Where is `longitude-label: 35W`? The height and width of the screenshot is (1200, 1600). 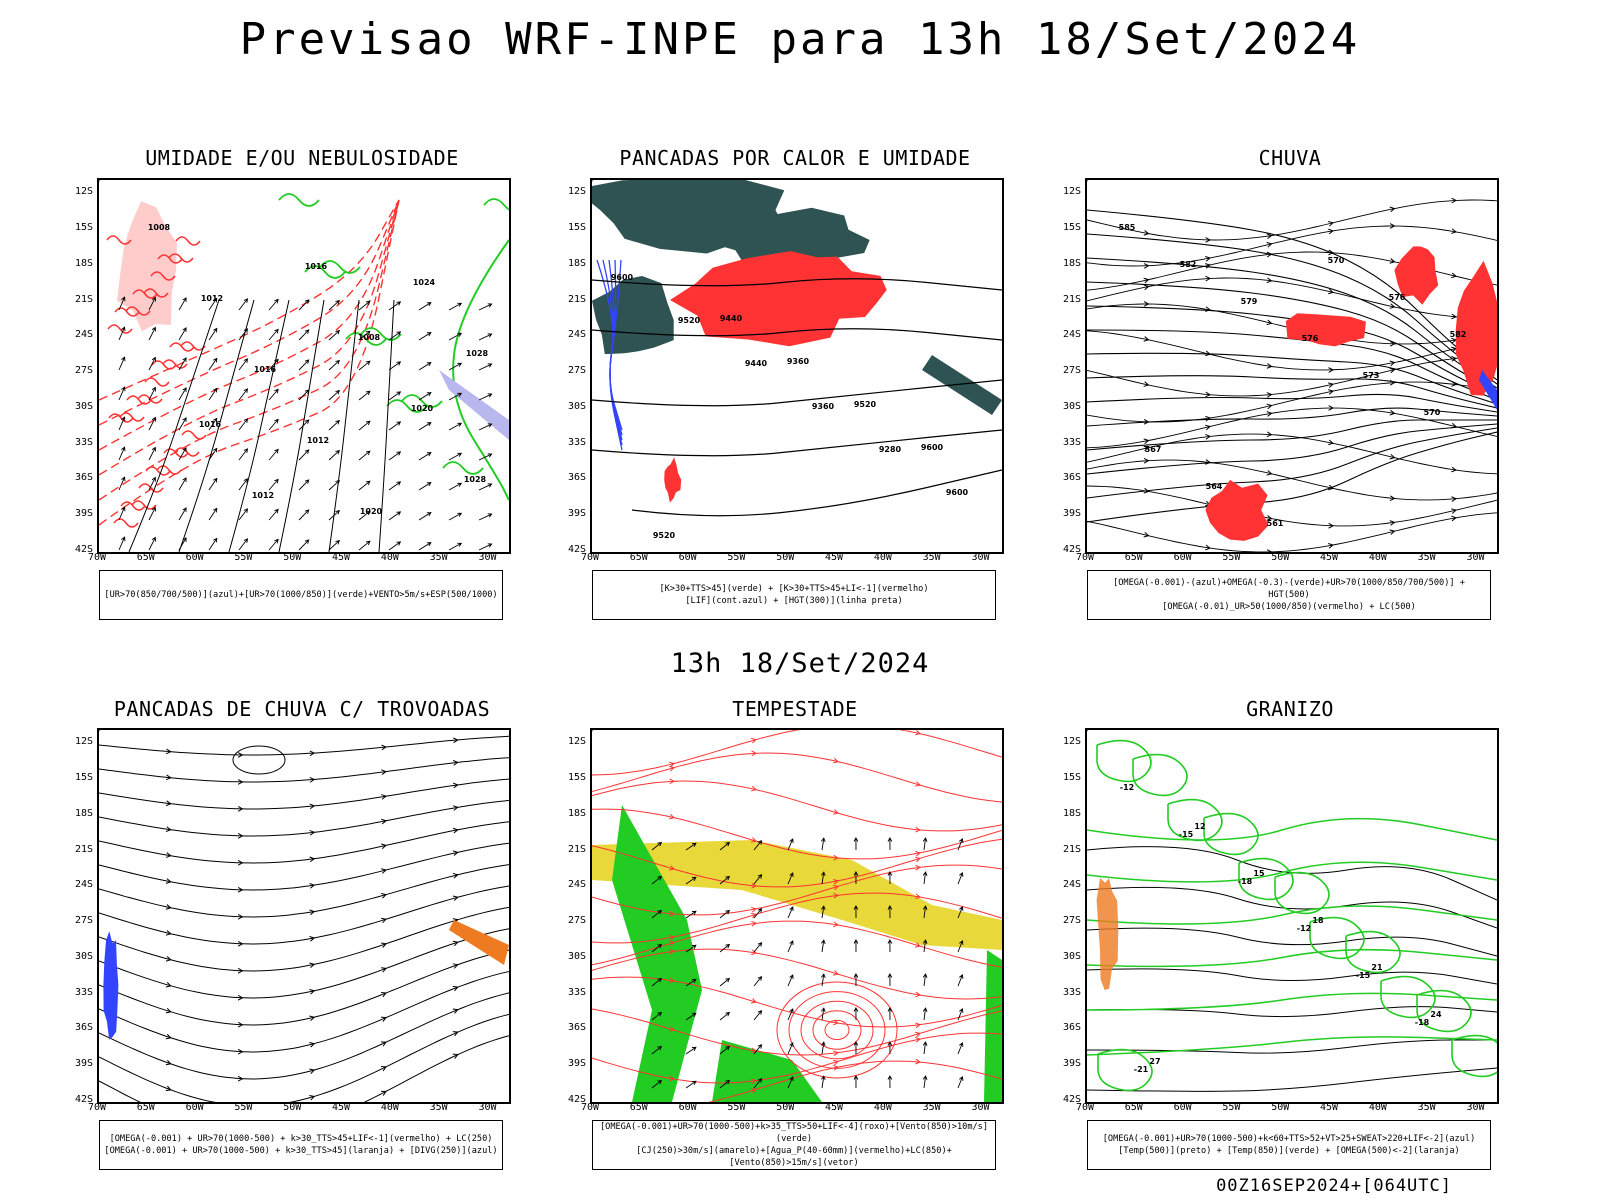 longitude-label: 35W is located at coordinates (931, 557).